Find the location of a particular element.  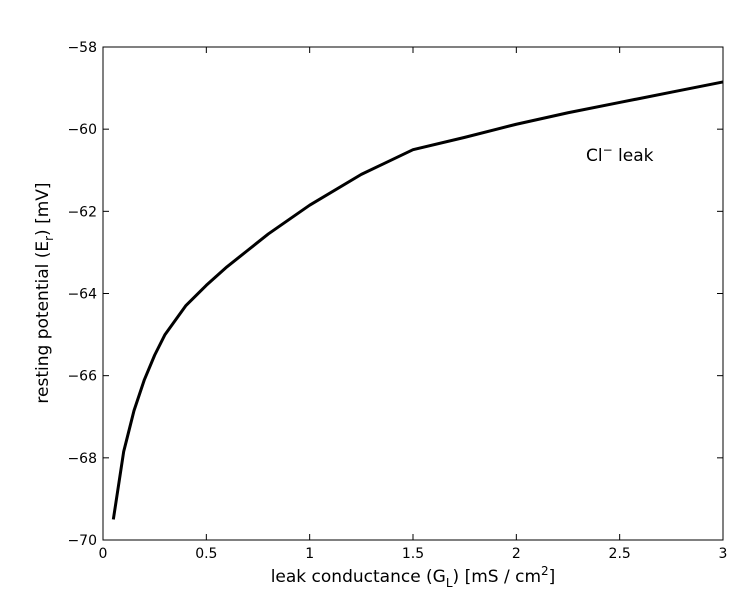

x-label-part: ] is located at coordinates (552, 577).